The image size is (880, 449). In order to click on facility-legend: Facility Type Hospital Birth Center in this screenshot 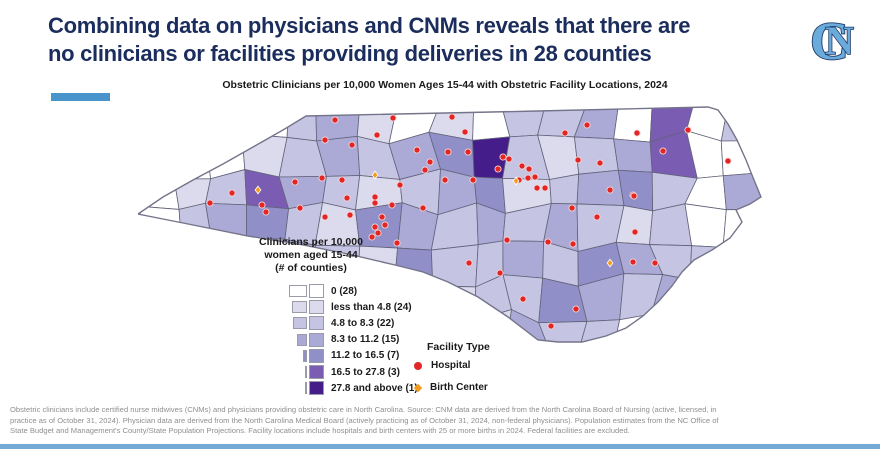, I will do `click(451, 369)`.